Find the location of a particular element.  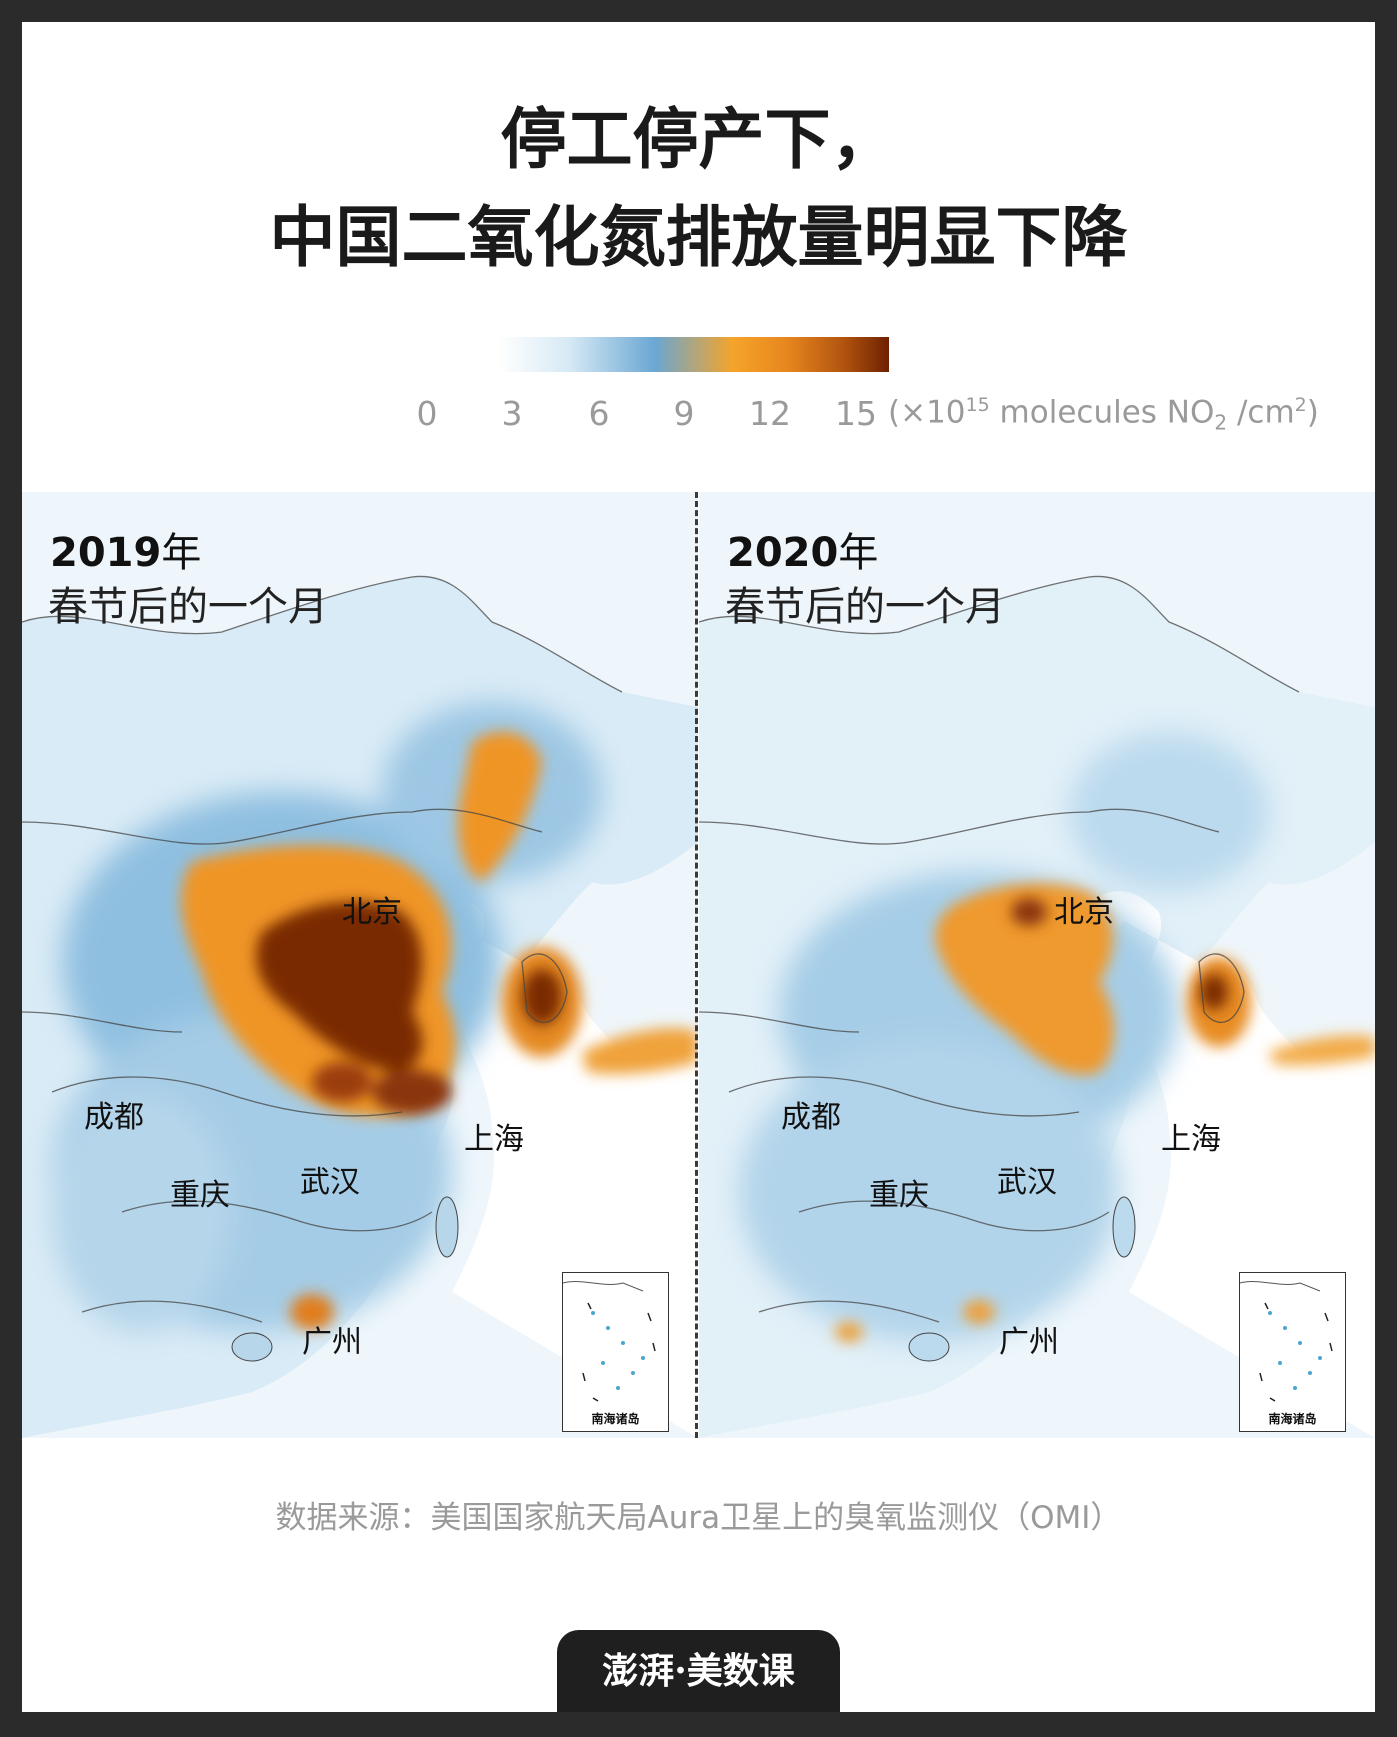

tick-label: 6 is located at coordinates (599, 413).